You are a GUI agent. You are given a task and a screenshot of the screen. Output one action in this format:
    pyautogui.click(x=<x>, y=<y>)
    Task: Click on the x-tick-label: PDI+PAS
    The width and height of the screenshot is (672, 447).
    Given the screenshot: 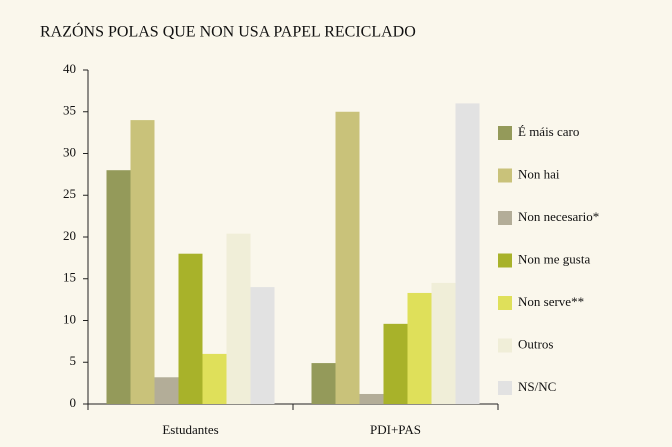 What is the action you would take?
    pyautogui.click(x=395, y=429)
    